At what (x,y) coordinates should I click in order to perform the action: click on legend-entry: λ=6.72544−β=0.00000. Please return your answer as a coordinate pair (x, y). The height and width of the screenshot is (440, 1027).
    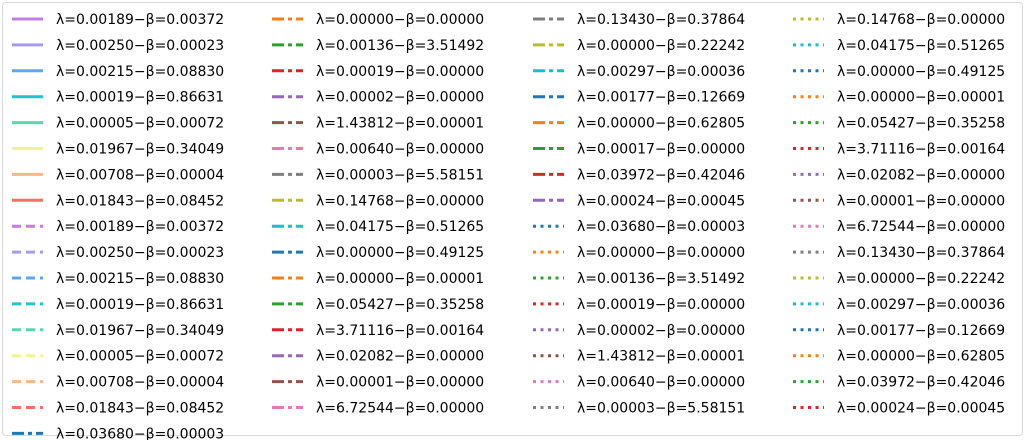
    Looking at the image, I should click on (899, 227).